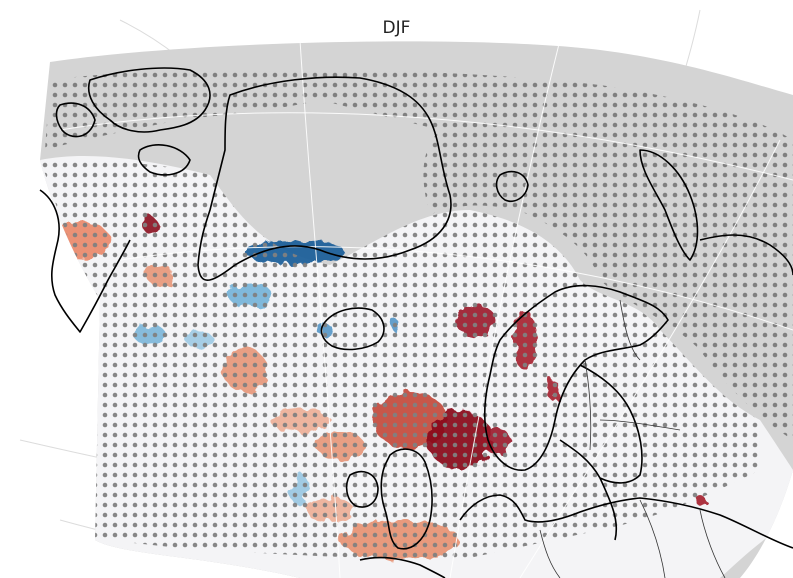 The width and height of the screenshot is (793, 578). What do you see at coordinates (352, 329) in the screenshot?
I see `coast-iceland` at bounding box center [352, 329].